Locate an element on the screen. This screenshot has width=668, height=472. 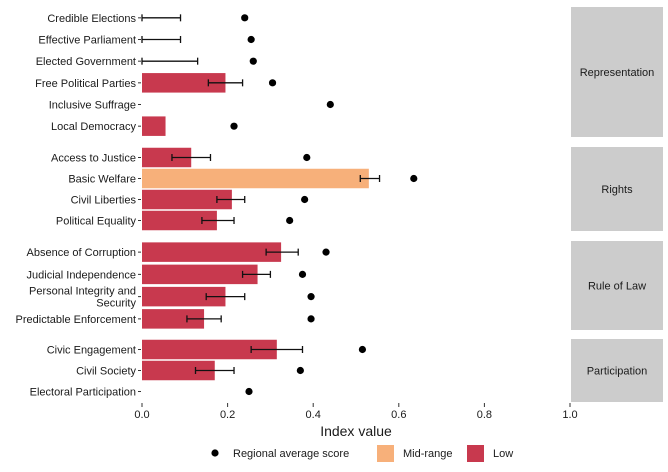
y-tick-label: Free Political Parties is located at coordinates (85, 84).